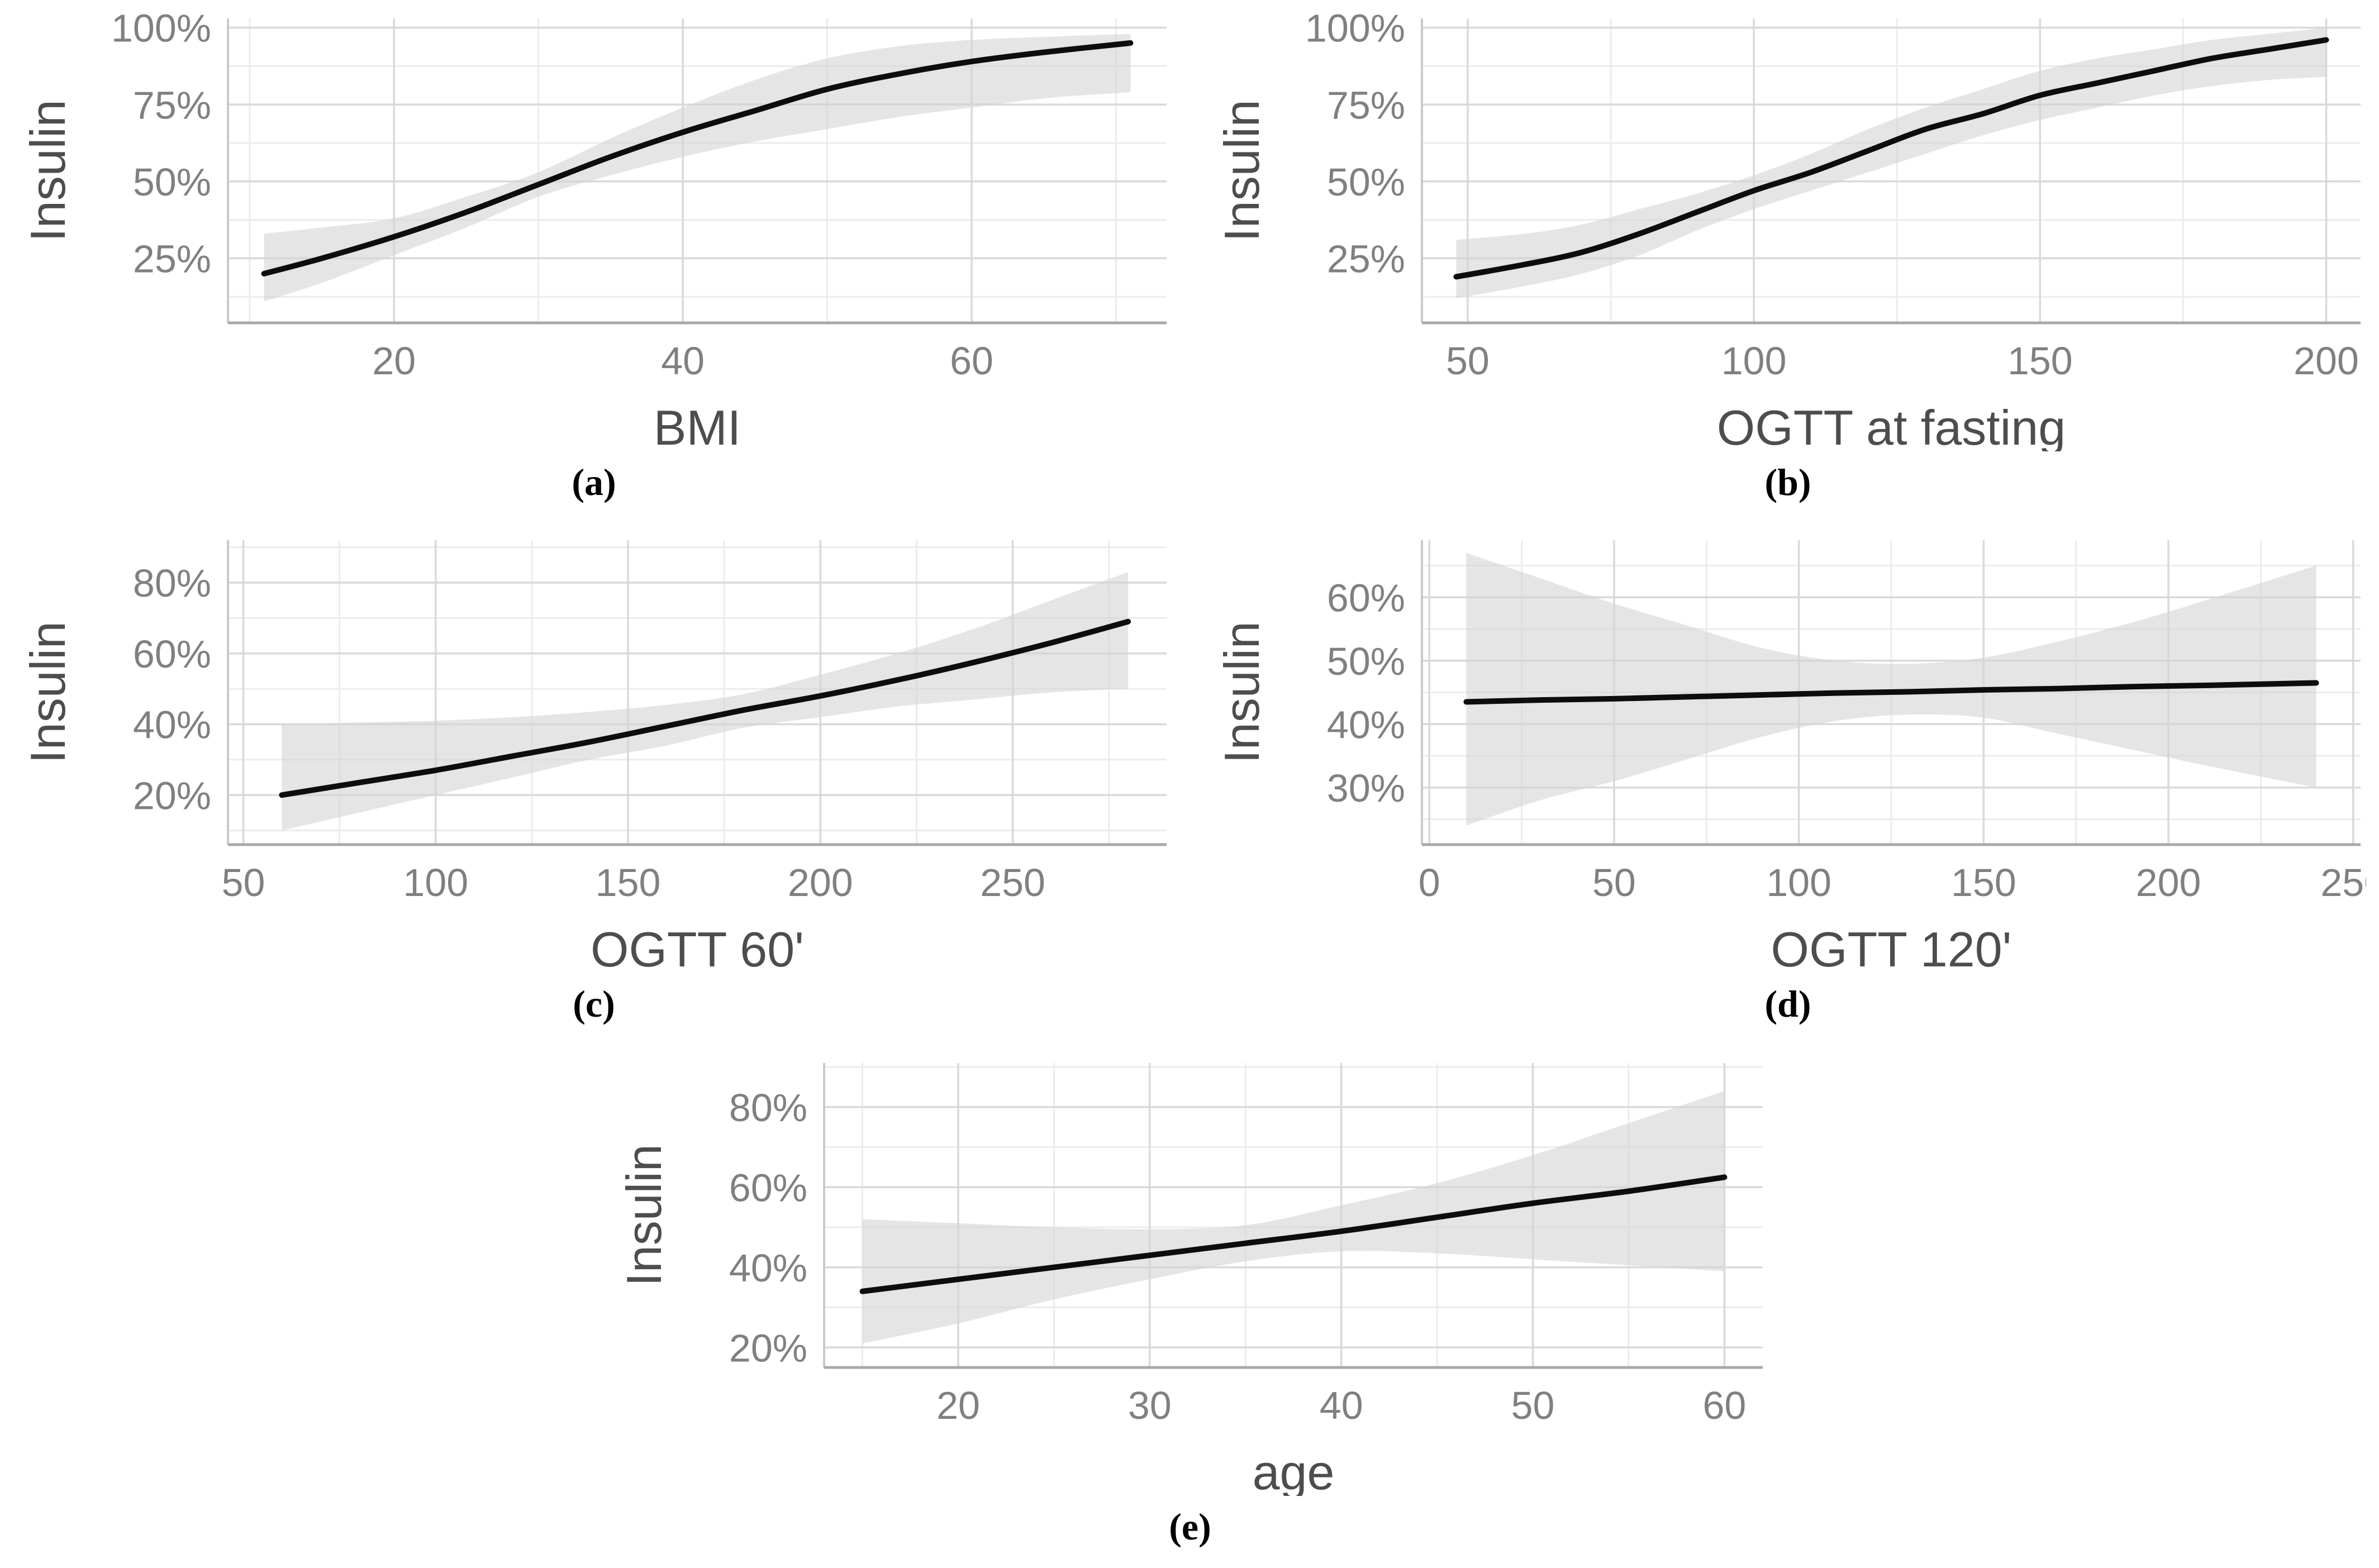  I want to click on caption-e: (e), so click(1190, 1526).